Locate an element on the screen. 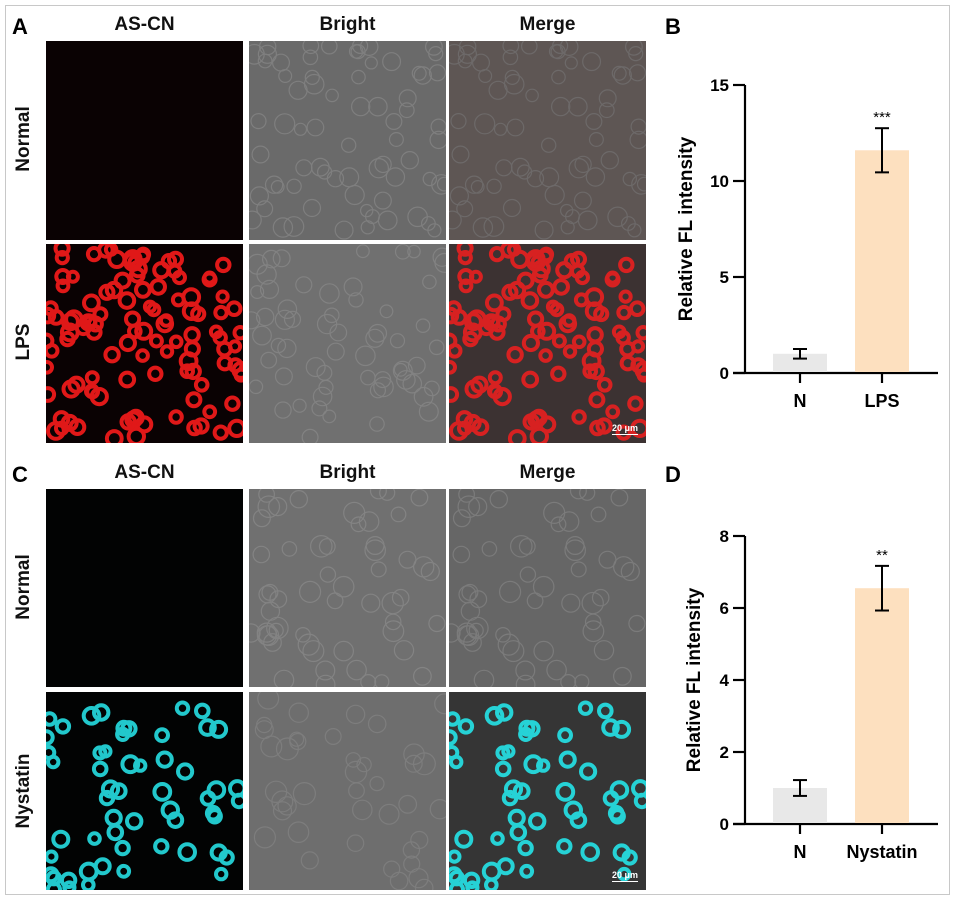 The image size is (968, 908). svg-text: 2 is located at coordinates (724, 752).